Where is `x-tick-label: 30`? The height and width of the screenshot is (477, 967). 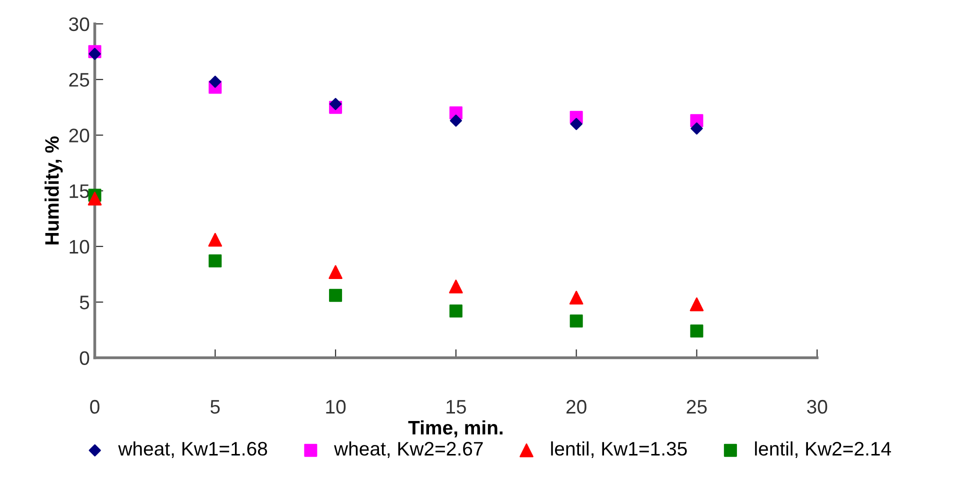 x-tick-label: 30 is located at coordinates (817, 407).